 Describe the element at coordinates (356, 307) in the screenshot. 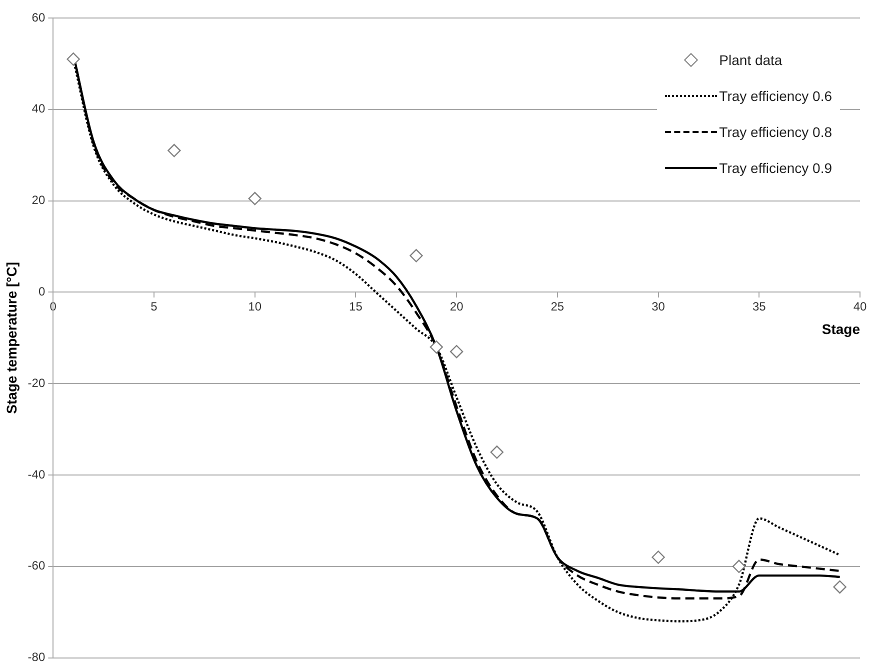

I see `x-tick-label: 15` at that location.